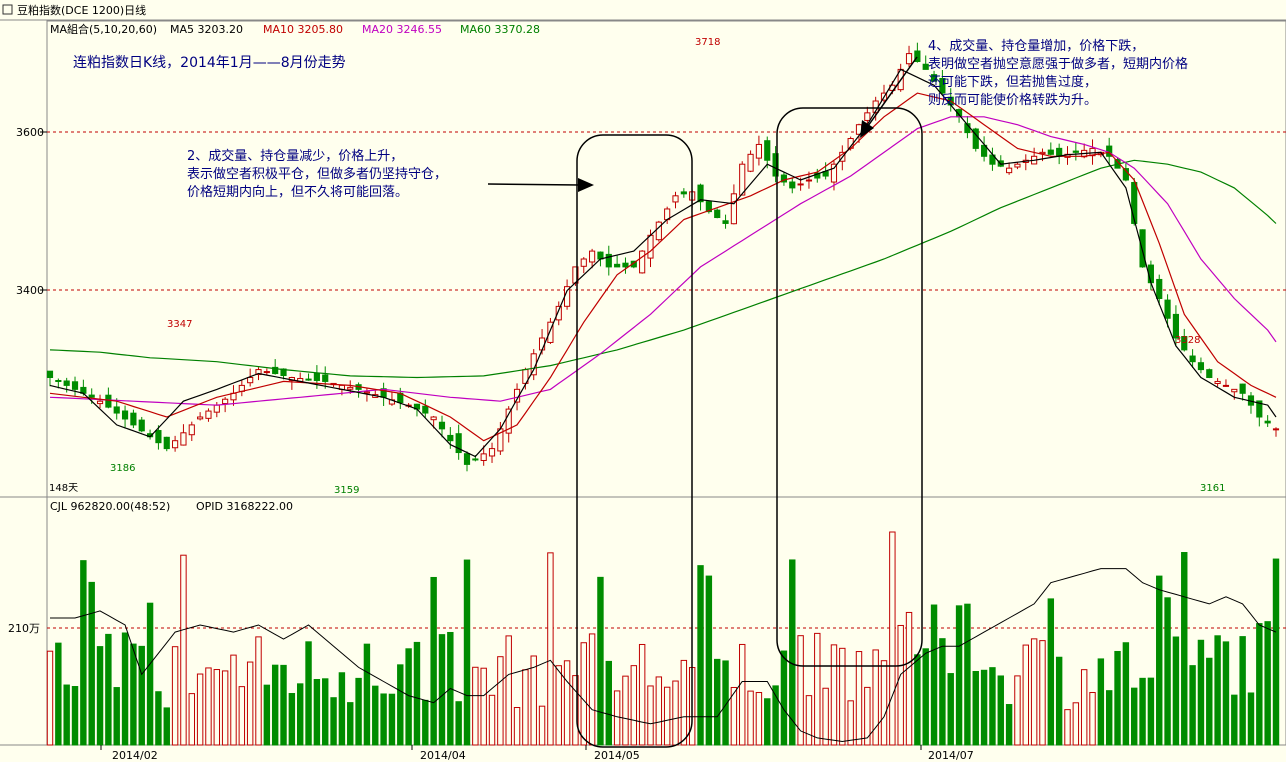 The width and height of the screenshot is (1286, 762). What do you see at coordinates (81, 10) in the screenshot?
I see `window-title: 豆粕指数(DCE 1200)日线` at bounding box center [81, 10].